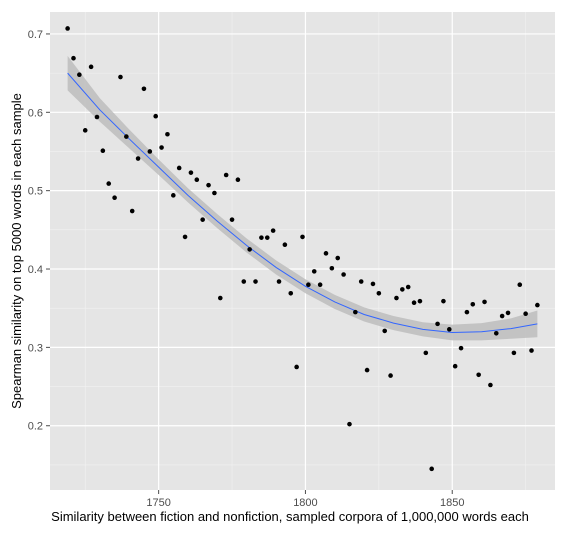 This screenshot has height=539, width=580. Describe the element at coordinates (35, 192) in the screenshot. I see `y-tick-label: 0.5` at that location.